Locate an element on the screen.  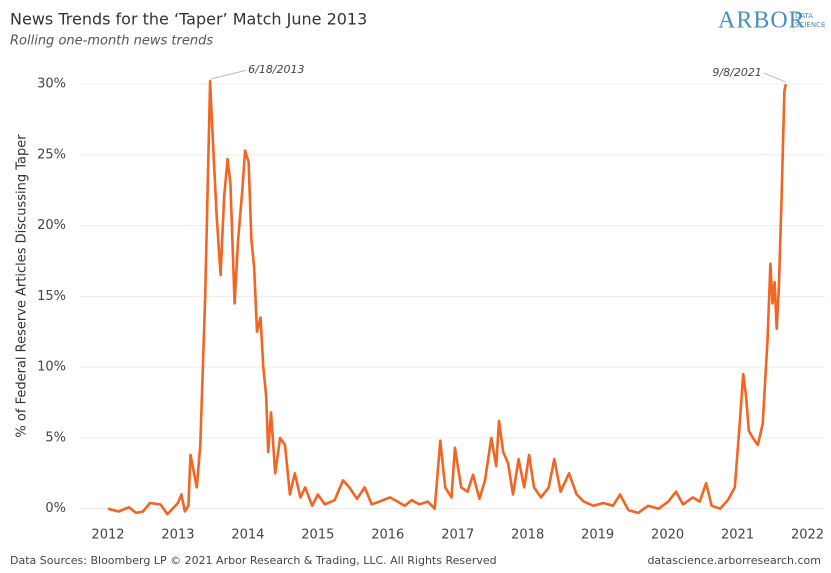
x-tick-label: 2021 is located at coordinates (737, 535).